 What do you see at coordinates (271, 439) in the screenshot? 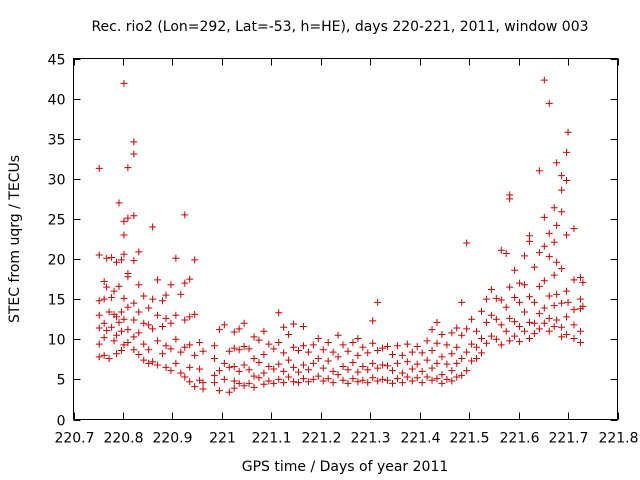
I see `x-tick-label: 221.1` at bounding box center [271, 439].